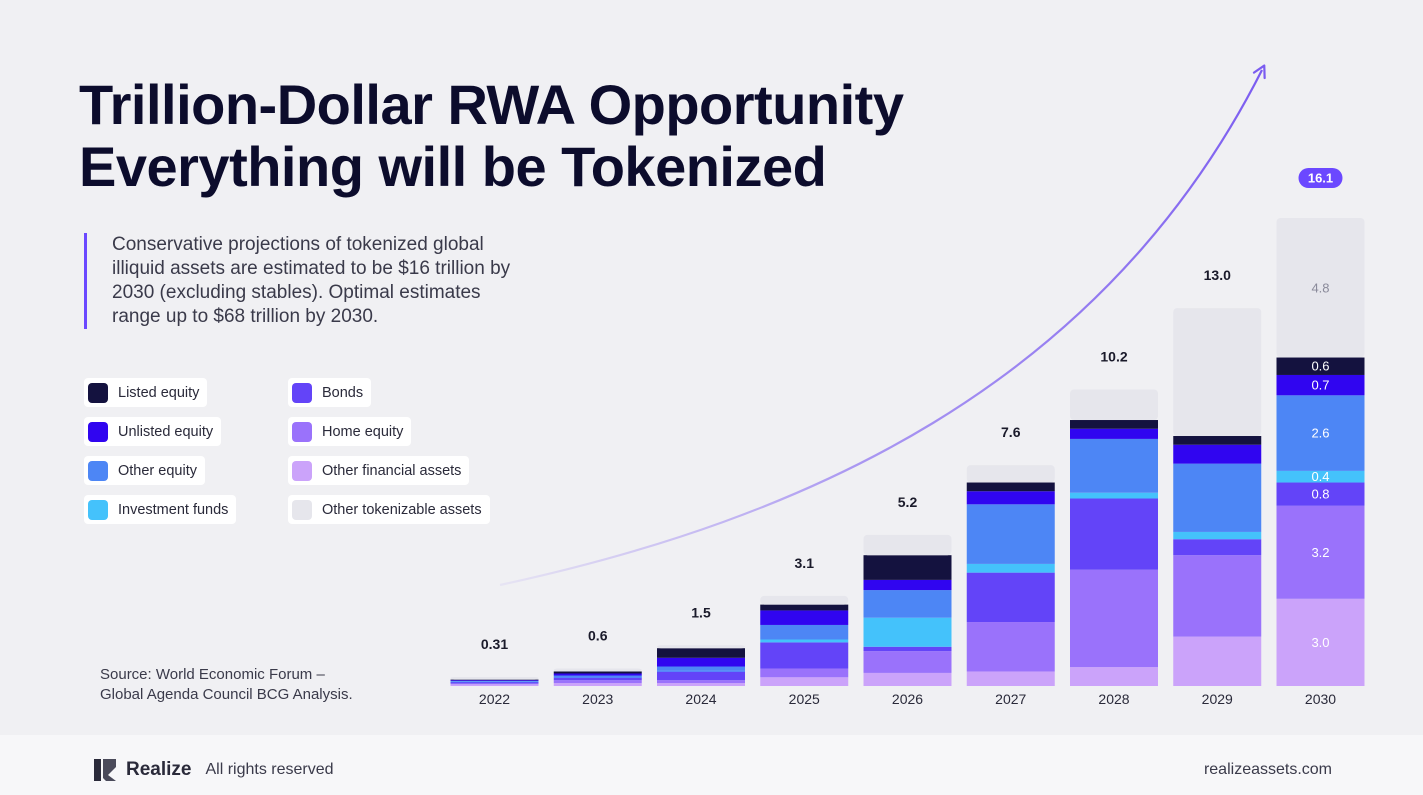  I want to click on x-tick-label: 2028, so click(1113, 699).